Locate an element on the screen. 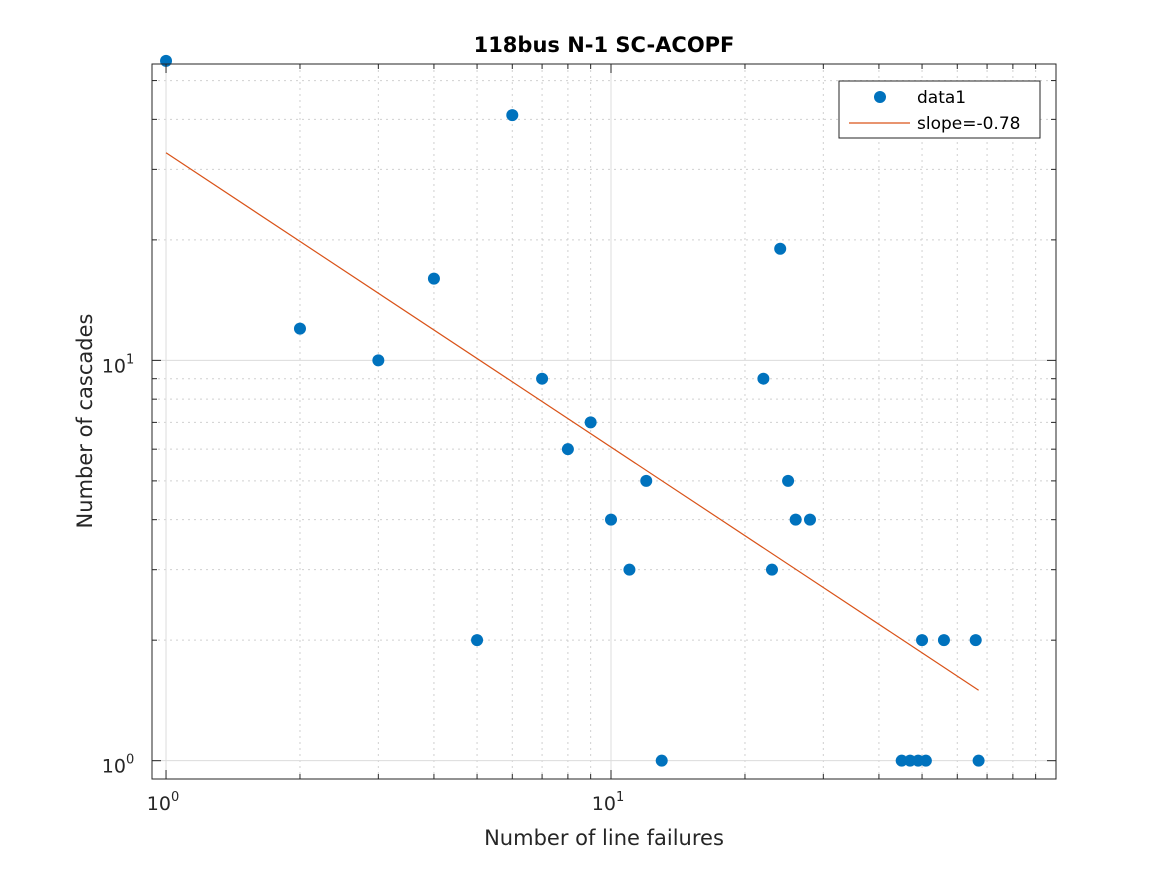 The height and width of the screenshot is (875, 1167). y-tick-label: 10¹ is located at coordinates (118, 364).